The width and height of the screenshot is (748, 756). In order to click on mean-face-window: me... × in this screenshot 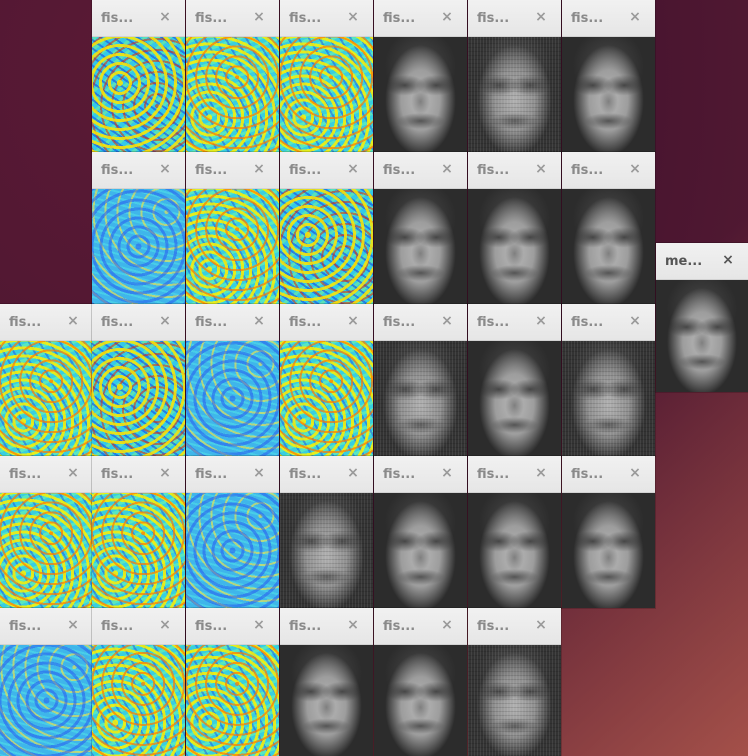, I will do `click(702, 317)`.